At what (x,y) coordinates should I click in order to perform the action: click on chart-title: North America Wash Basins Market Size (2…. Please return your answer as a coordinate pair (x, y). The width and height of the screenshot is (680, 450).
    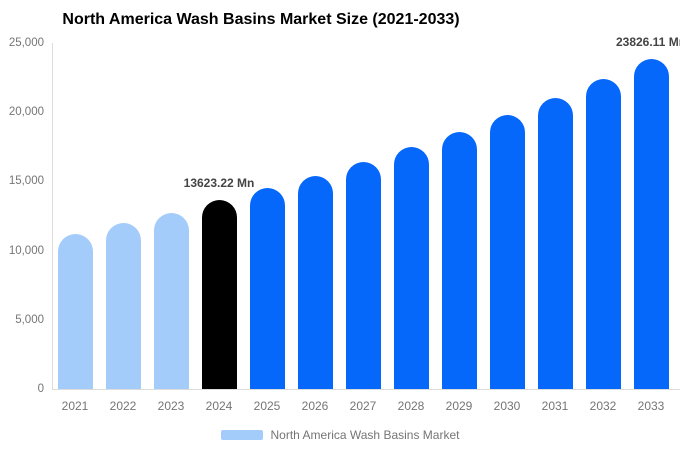
    Looking at the image, I should click on (261, 19).